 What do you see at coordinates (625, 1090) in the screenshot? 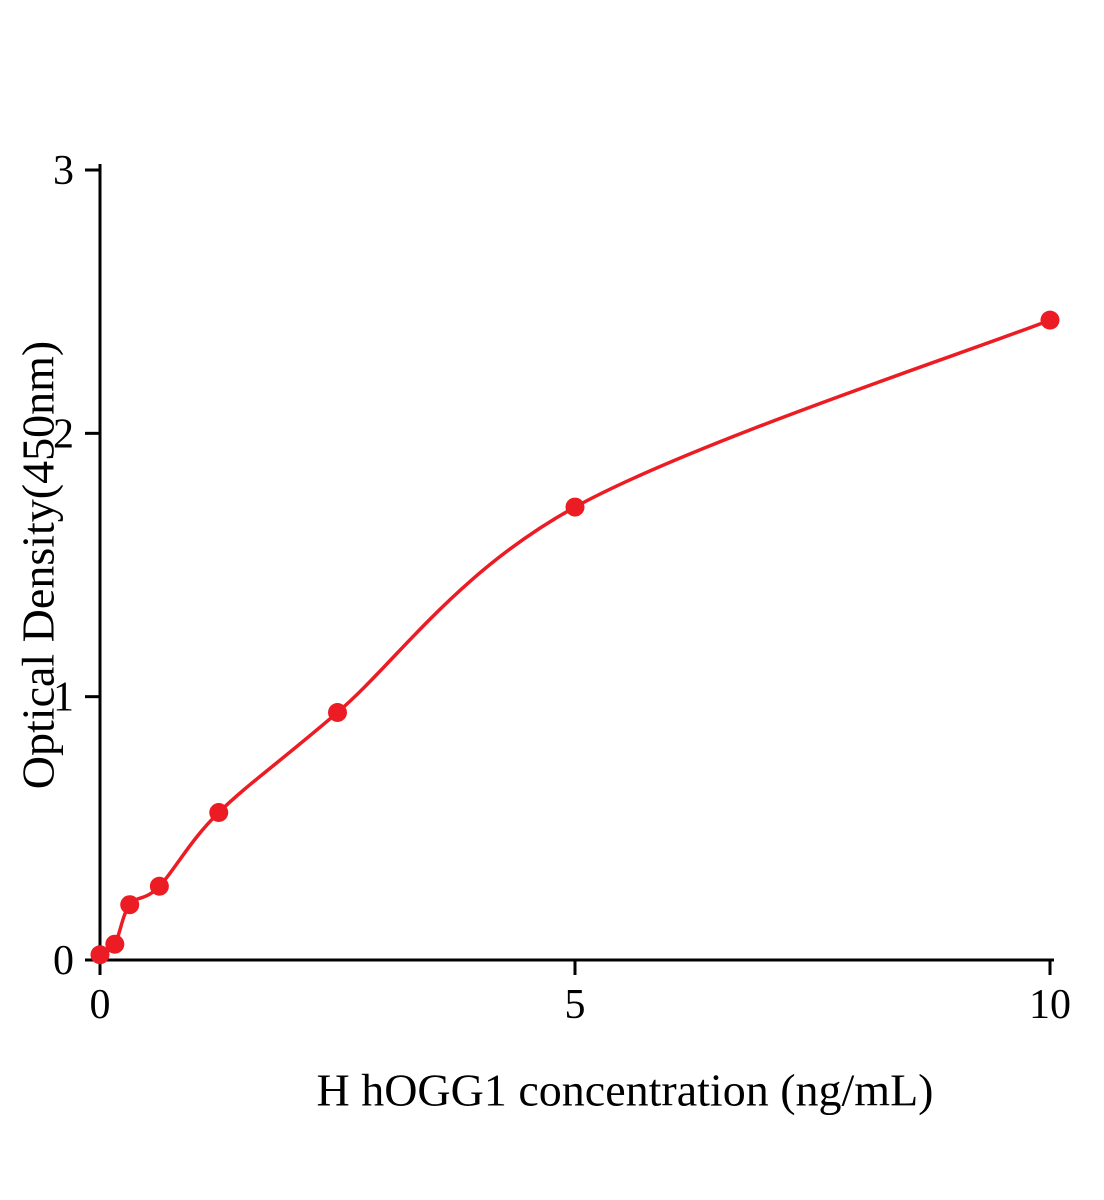
I see `x-axis-title: H hOGG1 concentration (ng/mL)` at bounding box center [625, 1090].